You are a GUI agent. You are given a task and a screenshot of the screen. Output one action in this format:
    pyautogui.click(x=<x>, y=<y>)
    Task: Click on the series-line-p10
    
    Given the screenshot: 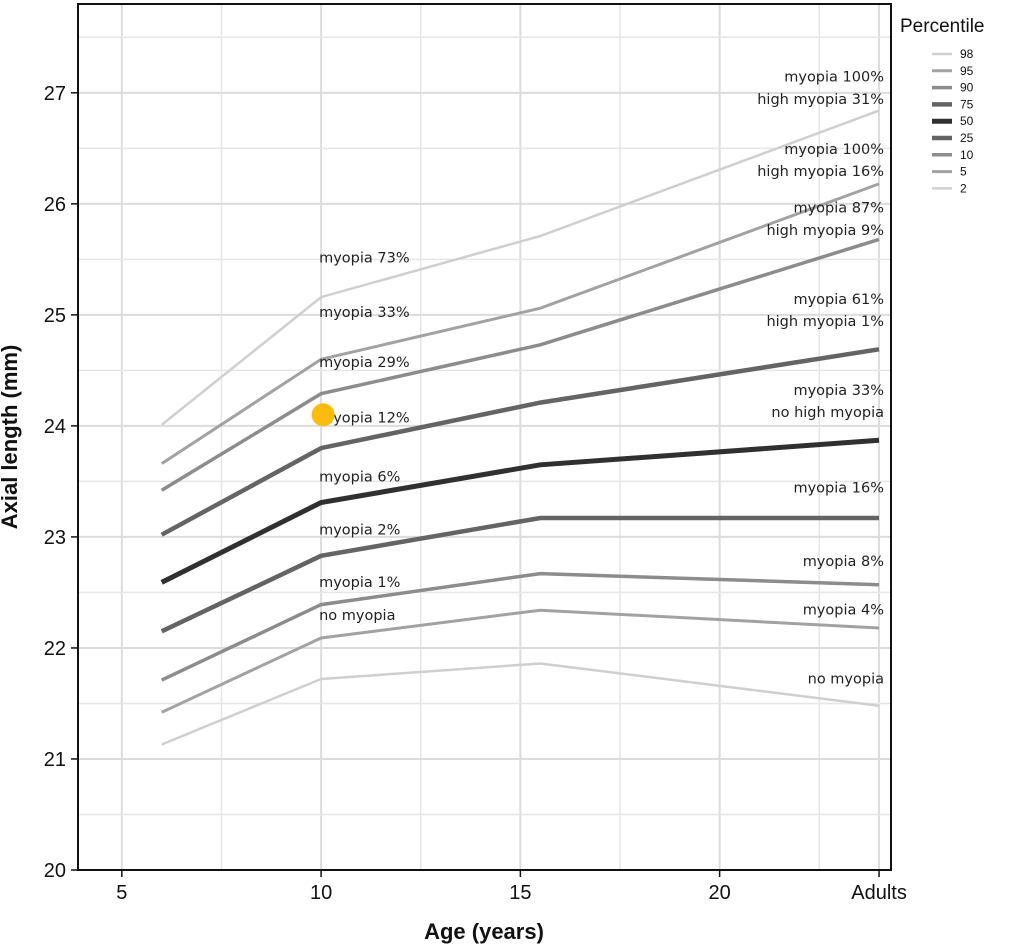 What is the action you would take?
    pyautogui.click(x=520, y=626)
    